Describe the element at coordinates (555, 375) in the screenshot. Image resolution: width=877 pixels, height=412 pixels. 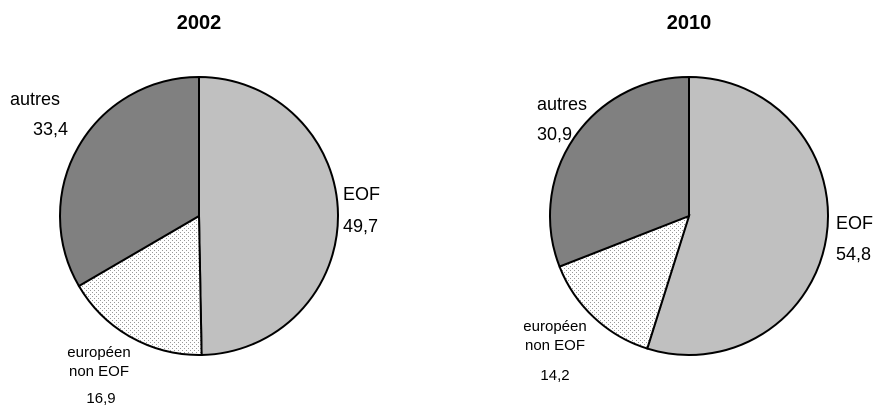
I see `slice-value: 14,2` at that location.